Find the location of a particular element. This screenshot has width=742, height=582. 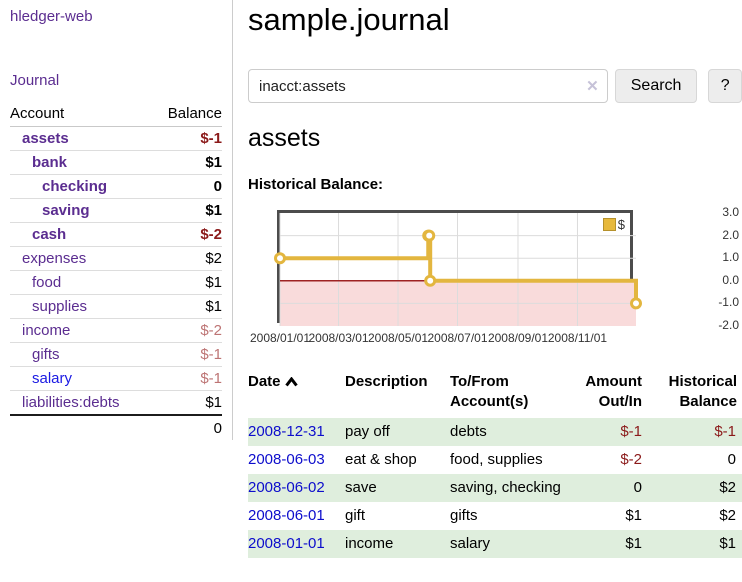

transaction-row: 2008-01-01 income salary $1 $1 is located at coordinates (495, 544).